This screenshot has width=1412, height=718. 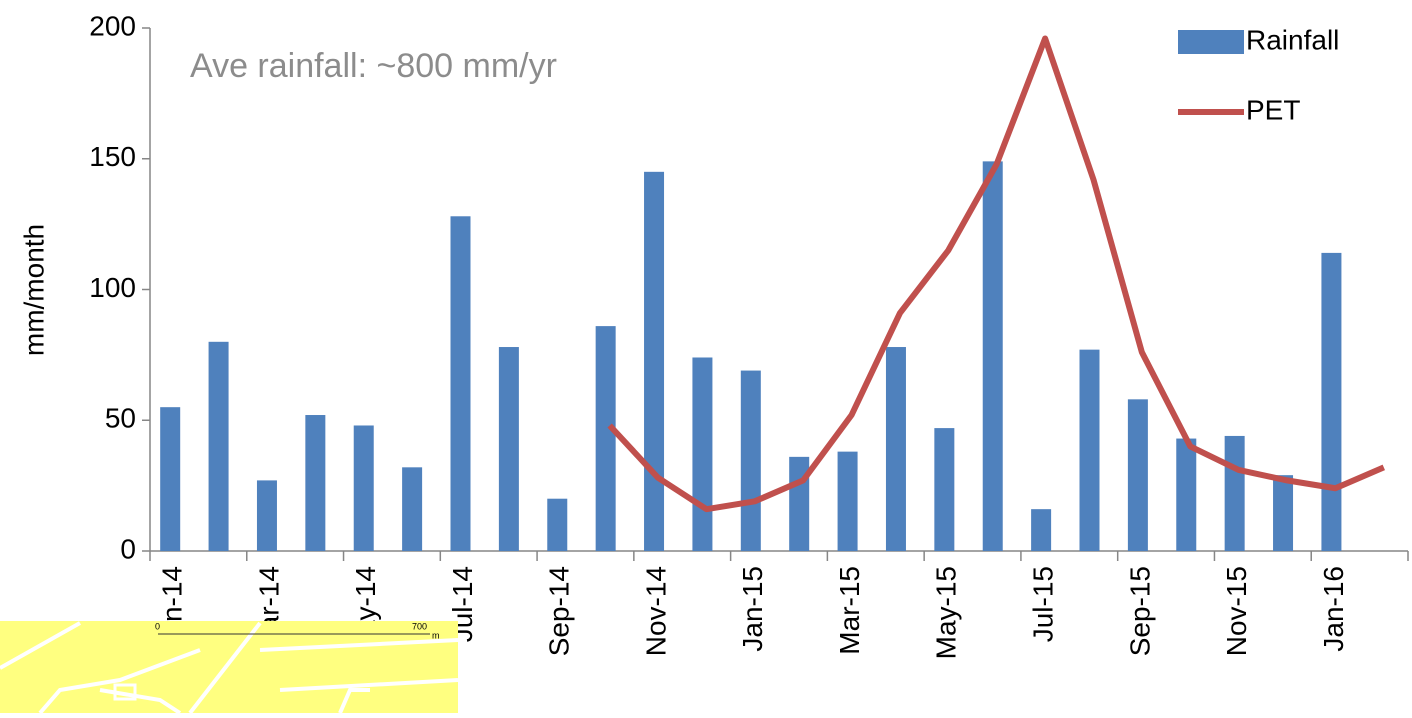 What do you see at coordinates (112, 25) in the screenshot?
I see `y-tick-label: 200` at bounding box center [112, 25].